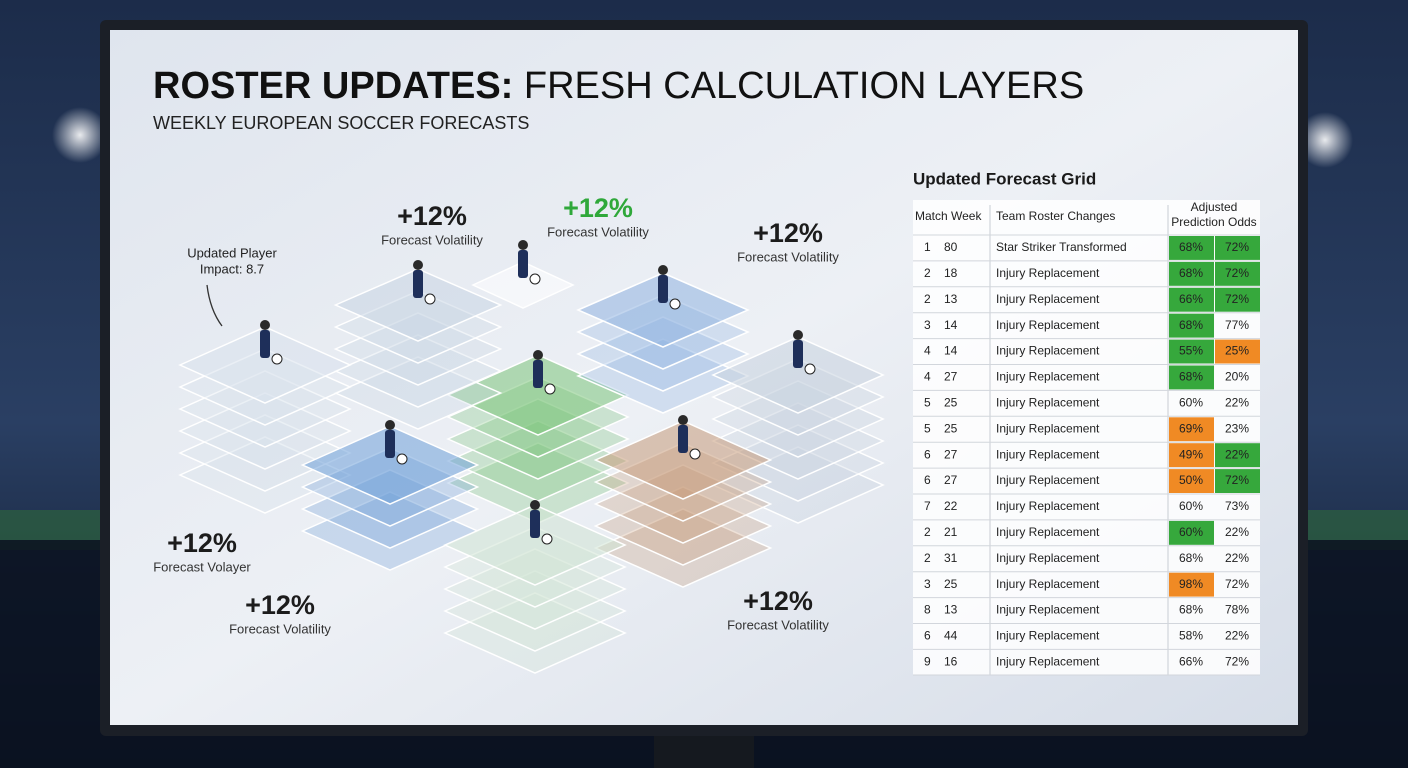 This screenshot has height=768, width=1408. What do you see at coordinates (232, 268) in the screenshot?
I see `impact-line: Impact: 8.7` at bounding box center [232, 268].